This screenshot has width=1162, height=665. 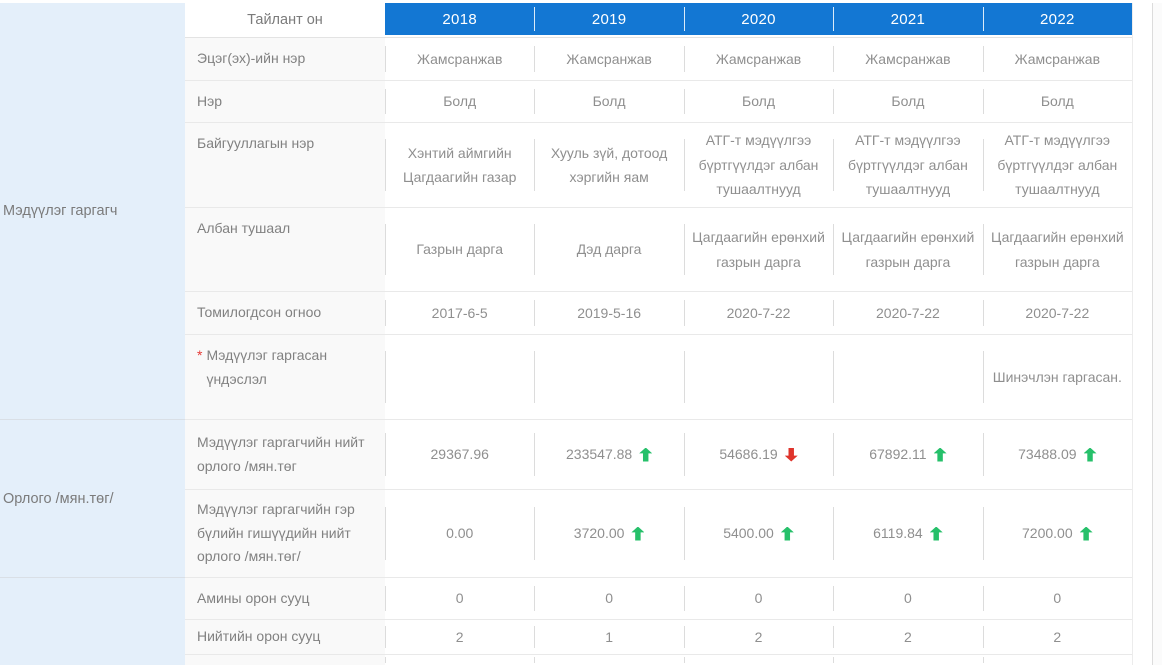 I want to click on group-income: Орлого /мян.төг/, so click(x=92, y=499).